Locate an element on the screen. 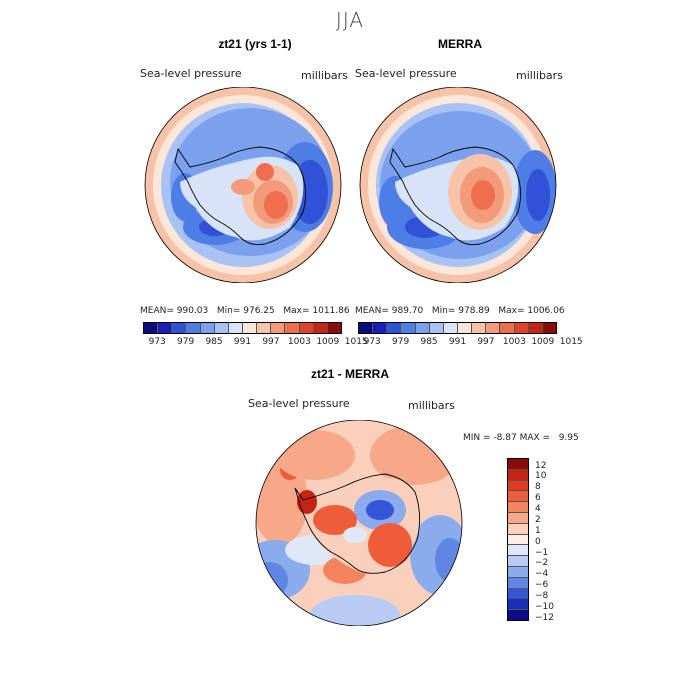 The height and width of the screenshot is (700, 700). colorbar-tick-label: 1 is located at coordinates (538, 530).